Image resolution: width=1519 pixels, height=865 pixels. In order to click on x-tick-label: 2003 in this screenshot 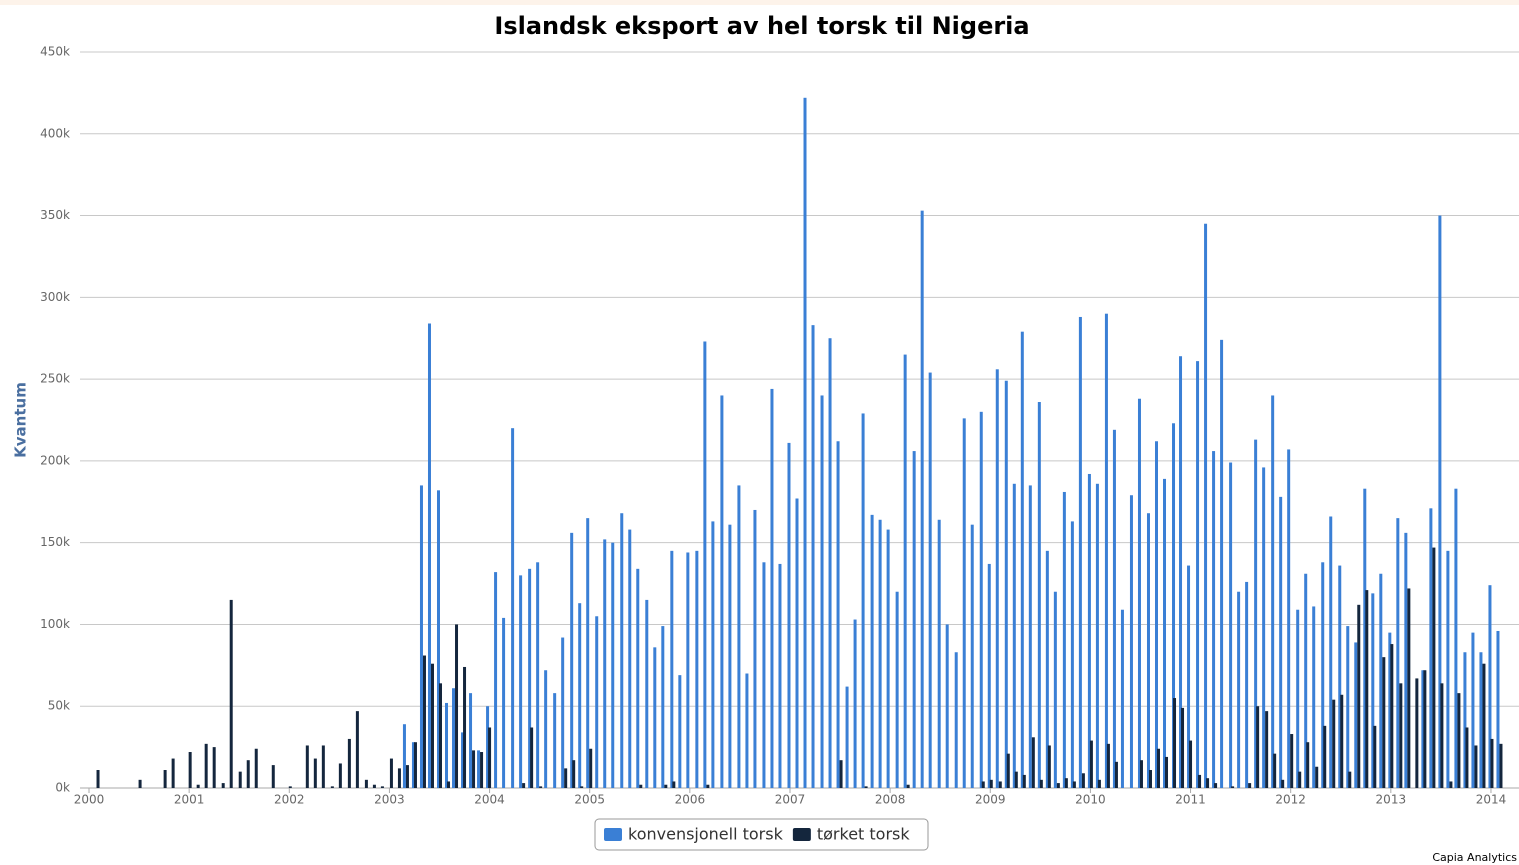, I will do `click(389, 800)`.